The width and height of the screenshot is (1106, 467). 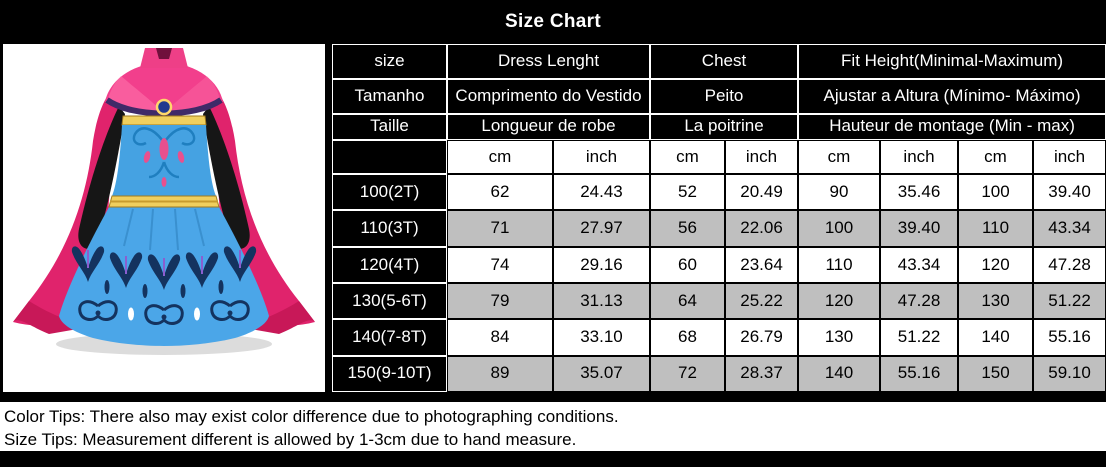 I want to click on value-cell: 24.43, so click(x=601, y=192).